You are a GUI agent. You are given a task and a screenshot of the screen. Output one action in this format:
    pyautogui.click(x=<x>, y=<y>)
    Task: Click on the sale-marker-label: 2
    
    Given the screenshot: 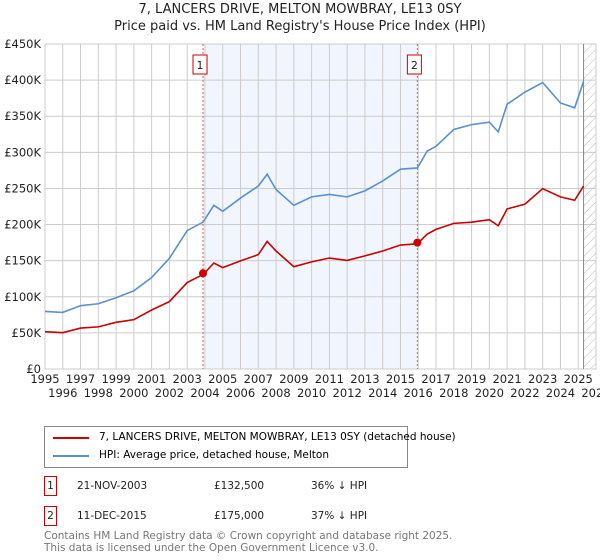 What is the action you would take?
    pyautogui.click(x=414, y=65)
    